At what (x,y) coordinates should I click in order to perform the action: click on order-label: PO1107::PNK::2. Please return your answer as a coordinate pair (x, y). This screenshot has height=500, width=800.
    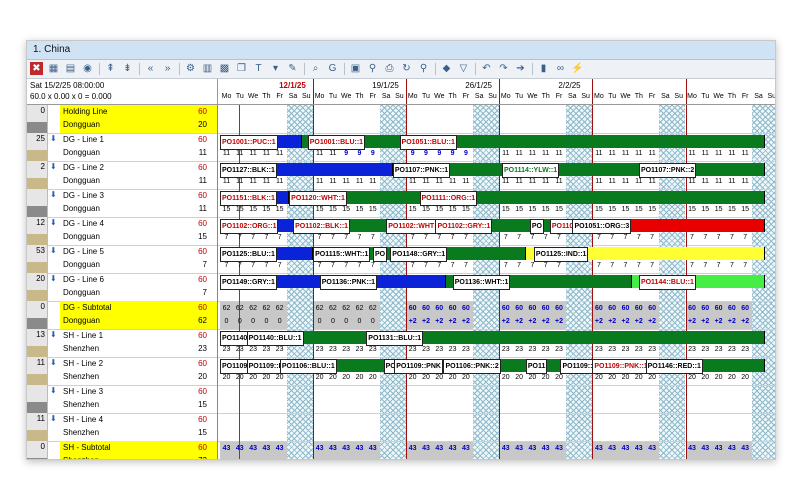
    Looking at the image, I should click on (667, 170).